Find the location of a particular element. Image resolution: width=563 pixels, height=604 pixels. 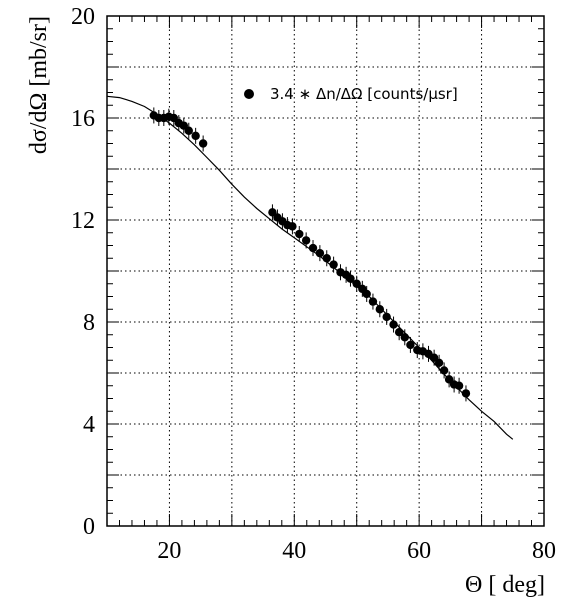

legend-marker is located at coordinates (249, 94).